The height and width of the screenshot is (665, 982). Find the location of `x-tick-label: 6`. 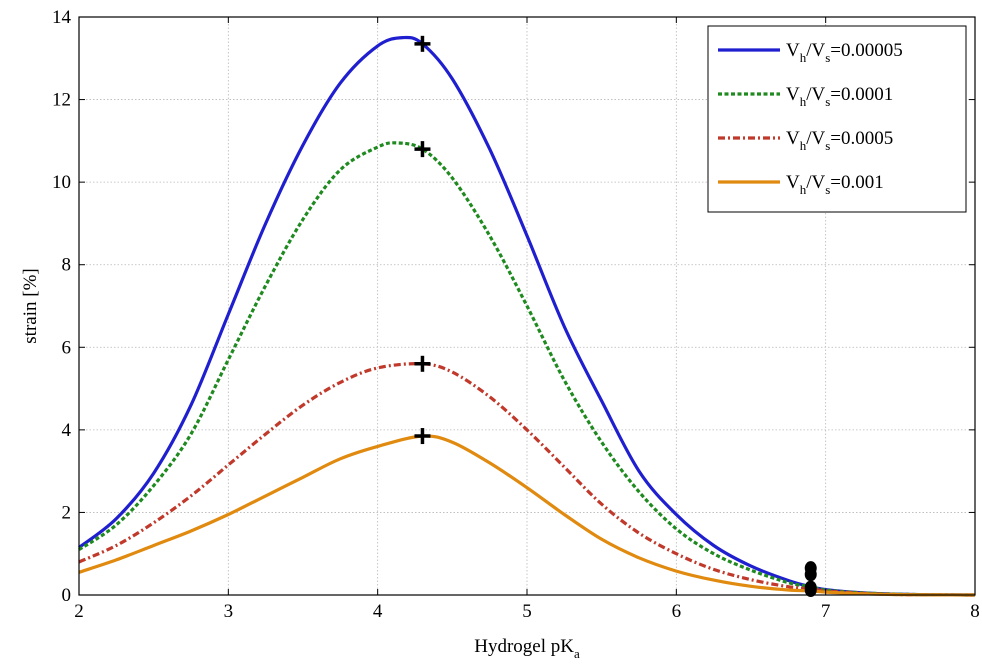

x-tick-label: 6 is located at coordinates (677, 611).